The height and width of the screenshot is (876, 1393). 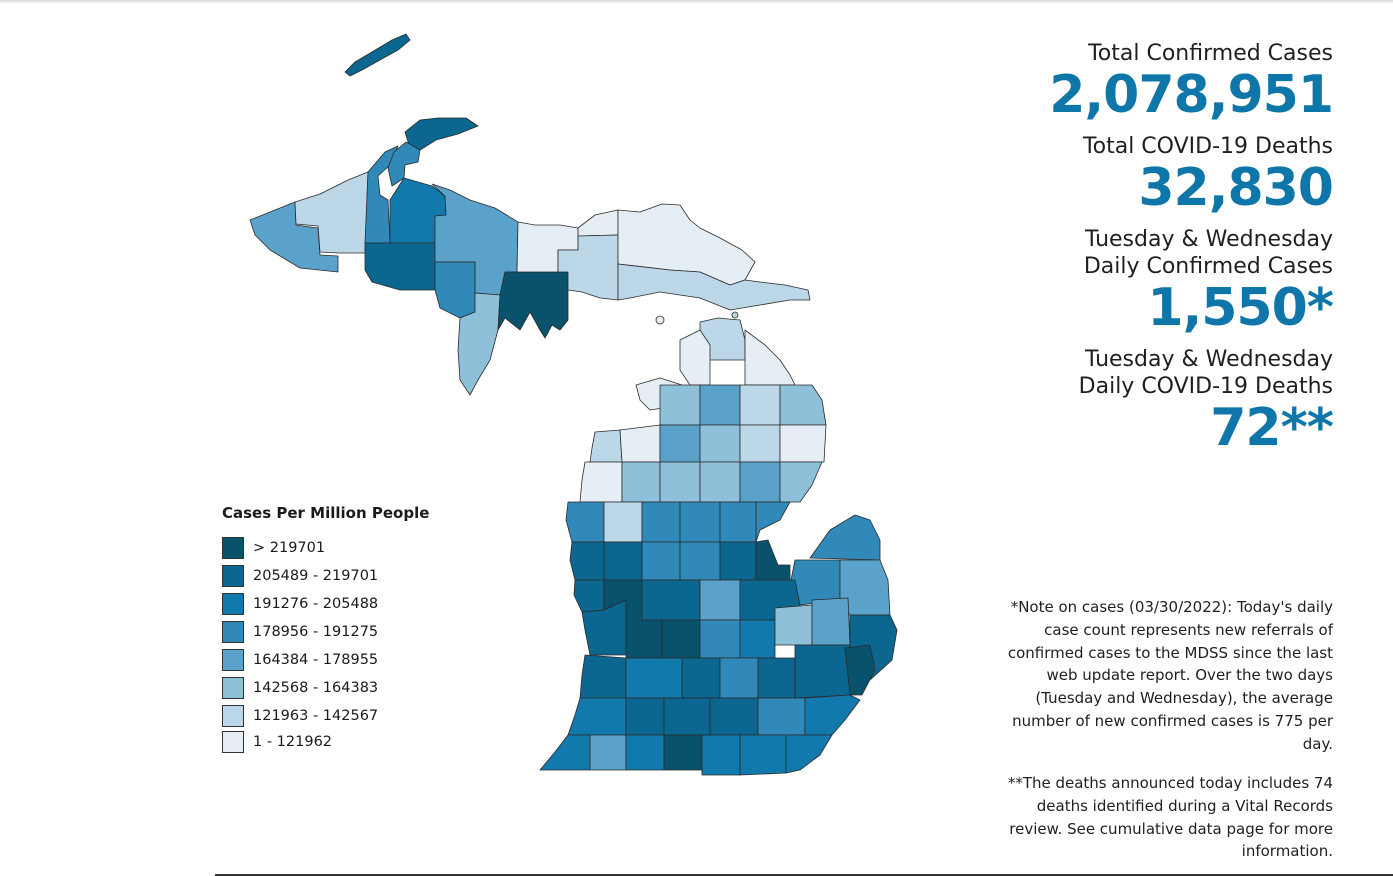 I want to click on county-iron, so click(x=400, y=266).